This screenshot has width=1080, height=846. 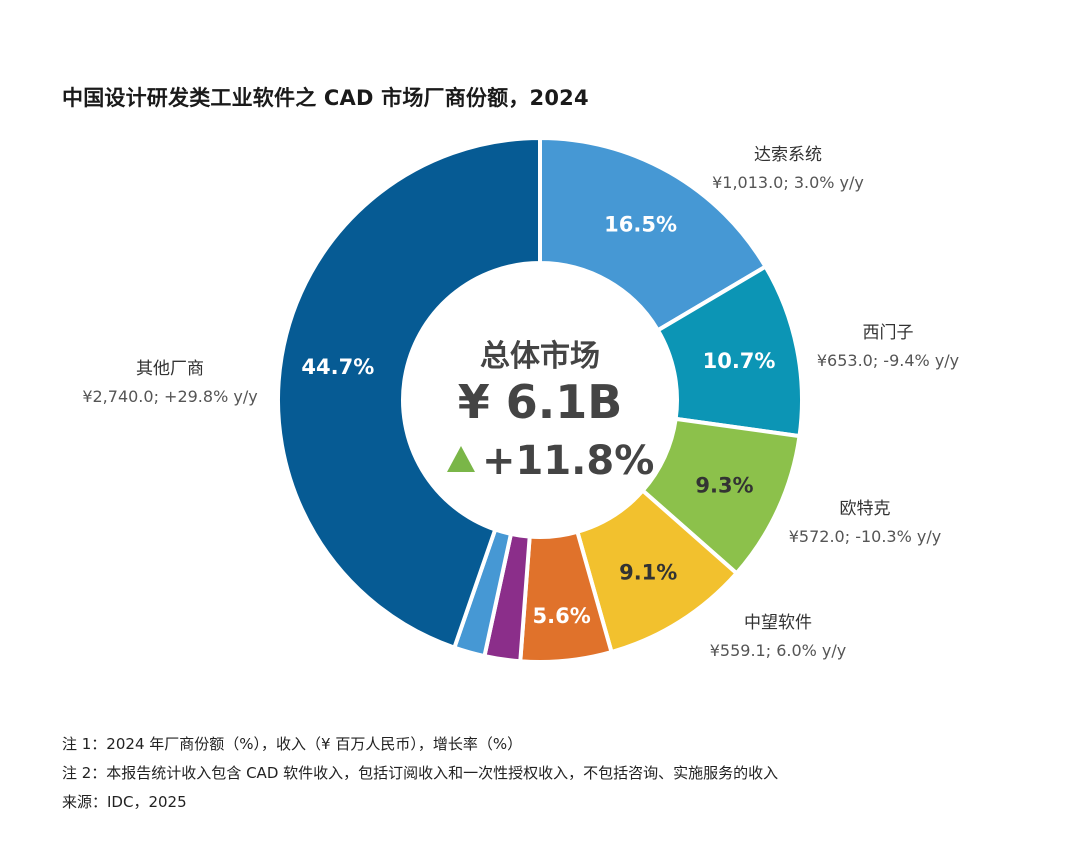 I want to click on vendor-detail: ¥572.0; -10.3% y/y, so click(x=865, y=536).